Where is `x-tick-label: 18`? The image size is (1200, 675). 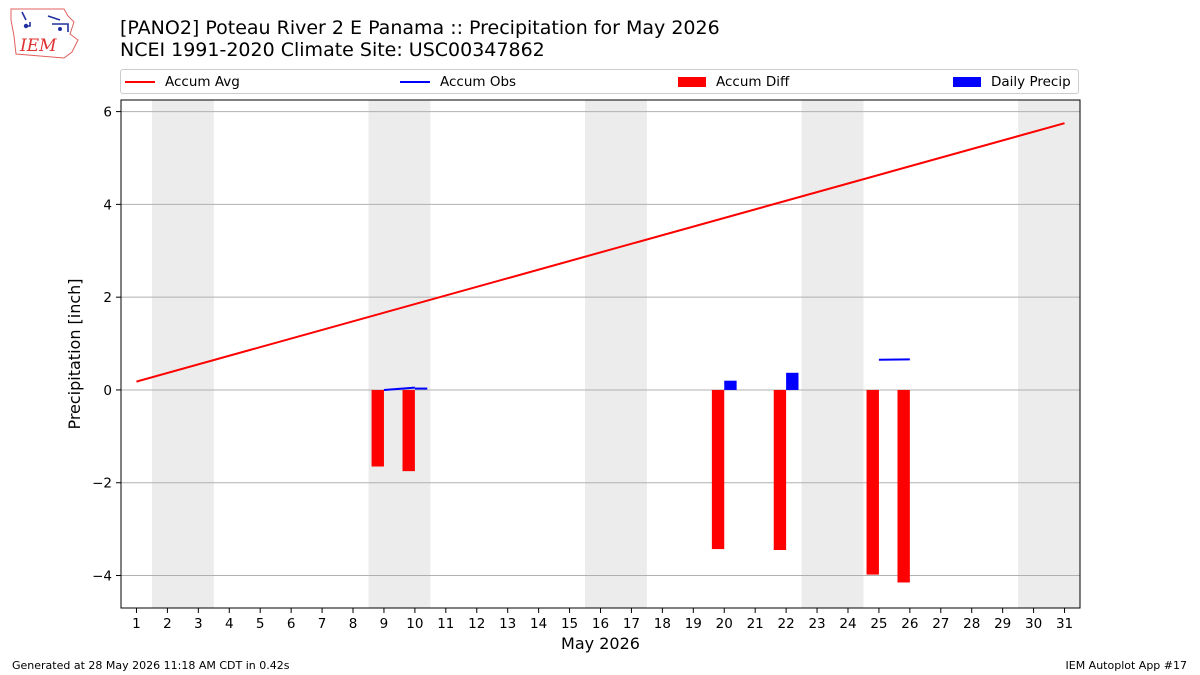
x-tick-label: 18 is located at coordinates (662, 624).